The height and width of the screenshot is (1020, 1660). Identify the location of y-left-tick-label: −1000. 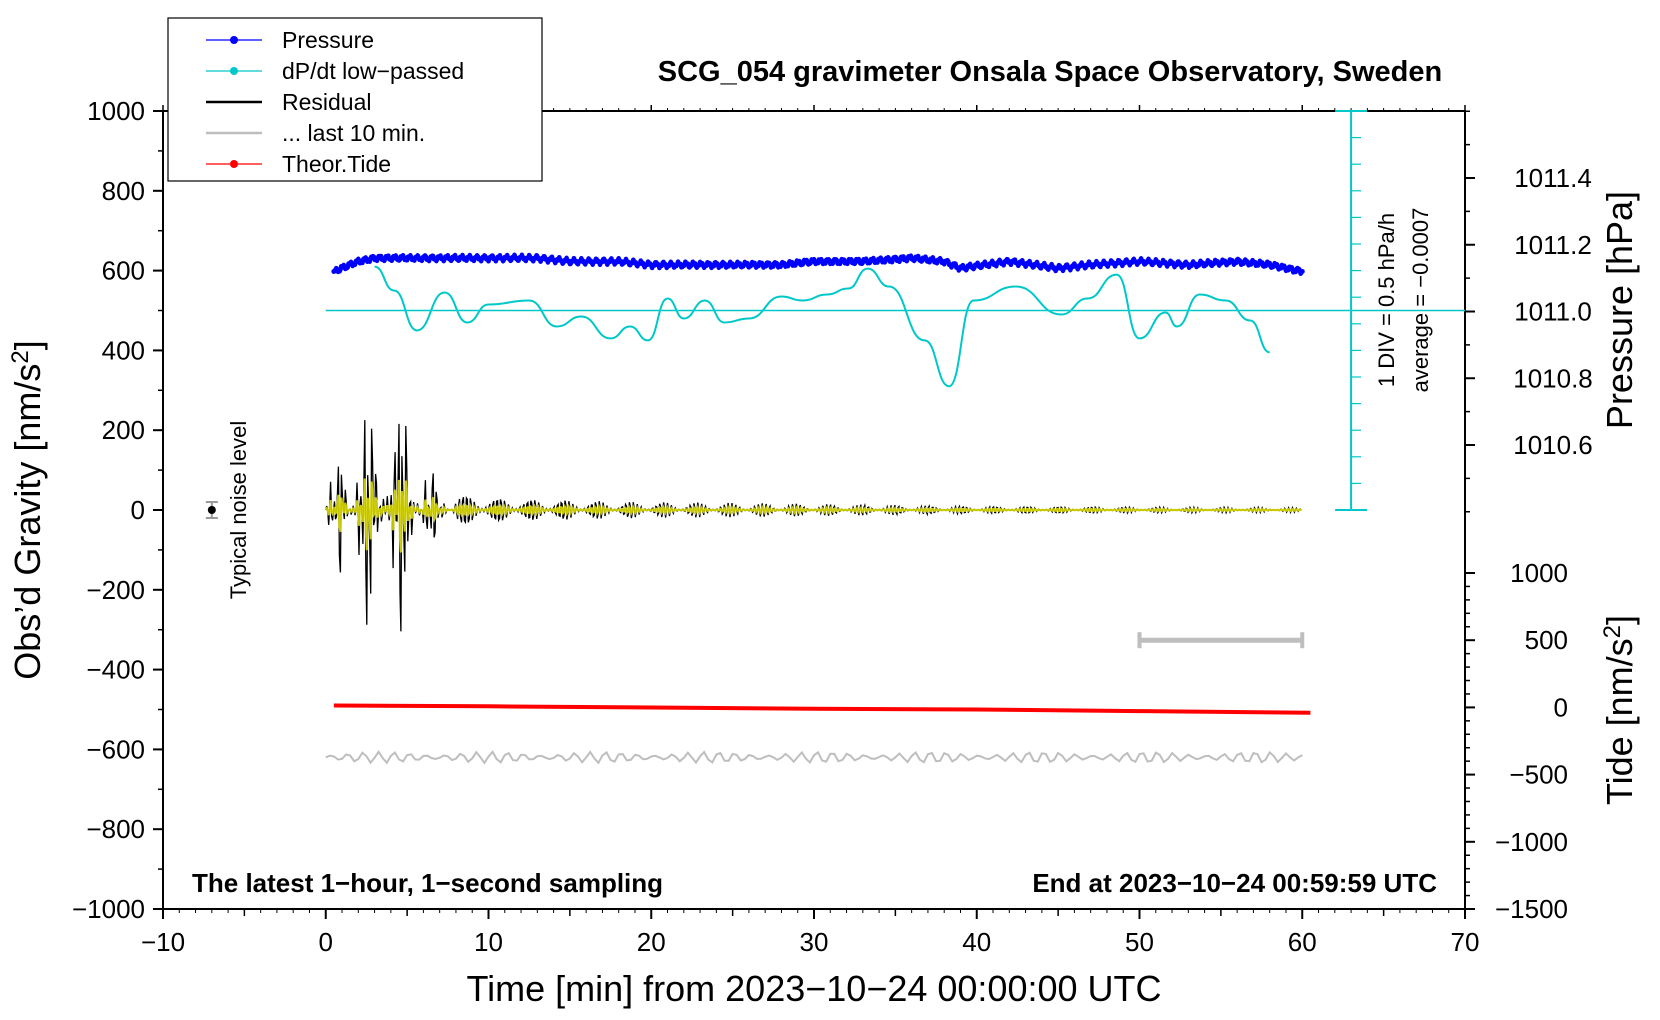
(108, 909).